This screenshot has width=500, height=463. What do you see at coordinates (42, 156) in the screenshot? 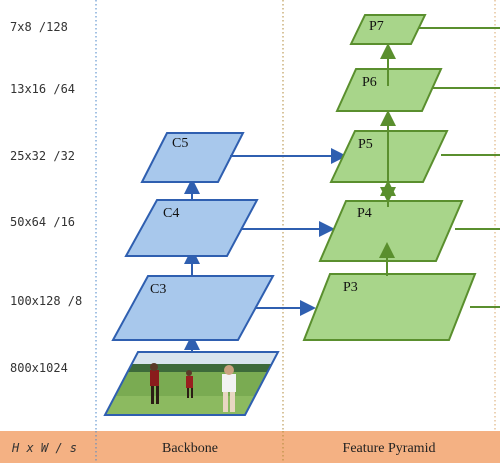
I see `scale-row-p5: 25x32 /32` at bounding box center [42, 156].